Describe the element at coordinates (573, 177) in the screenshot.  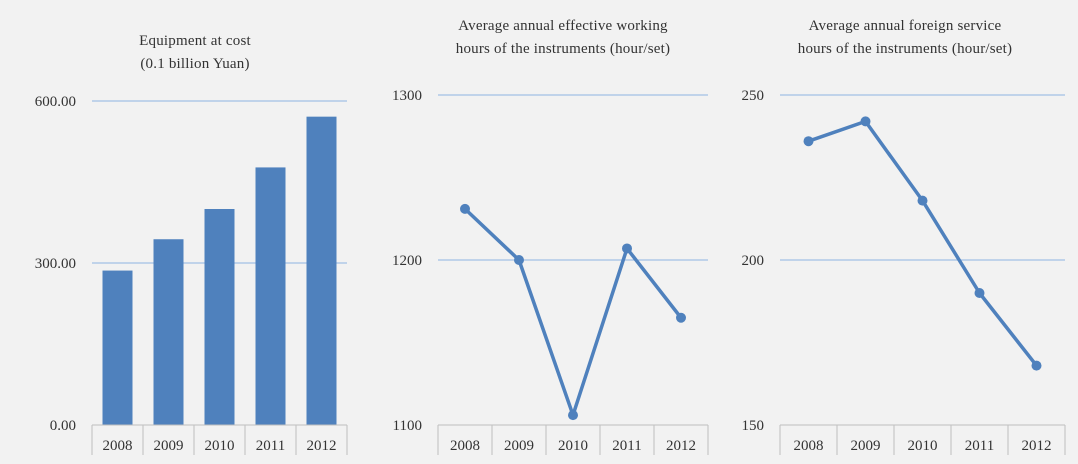
I see `chart-2-gridlines` at that location.